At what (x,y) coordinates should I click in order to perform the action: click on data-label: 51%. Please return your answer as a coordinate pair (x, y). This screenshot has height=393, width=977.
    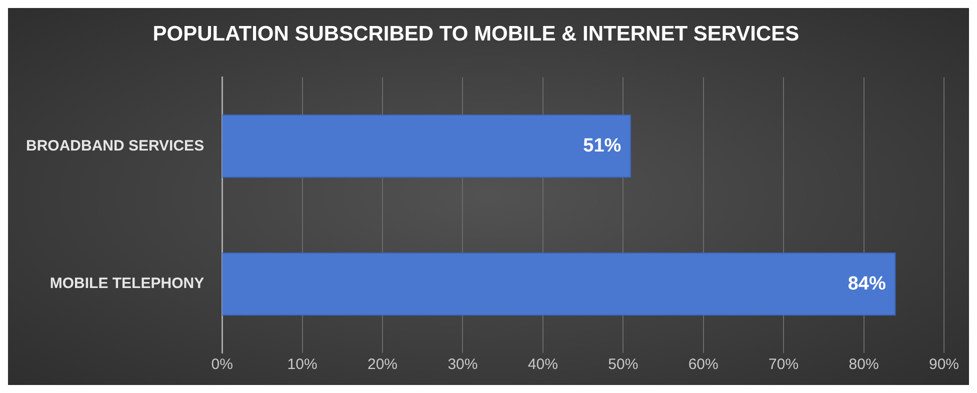
    Looking at the image, I should click on (602, 145).